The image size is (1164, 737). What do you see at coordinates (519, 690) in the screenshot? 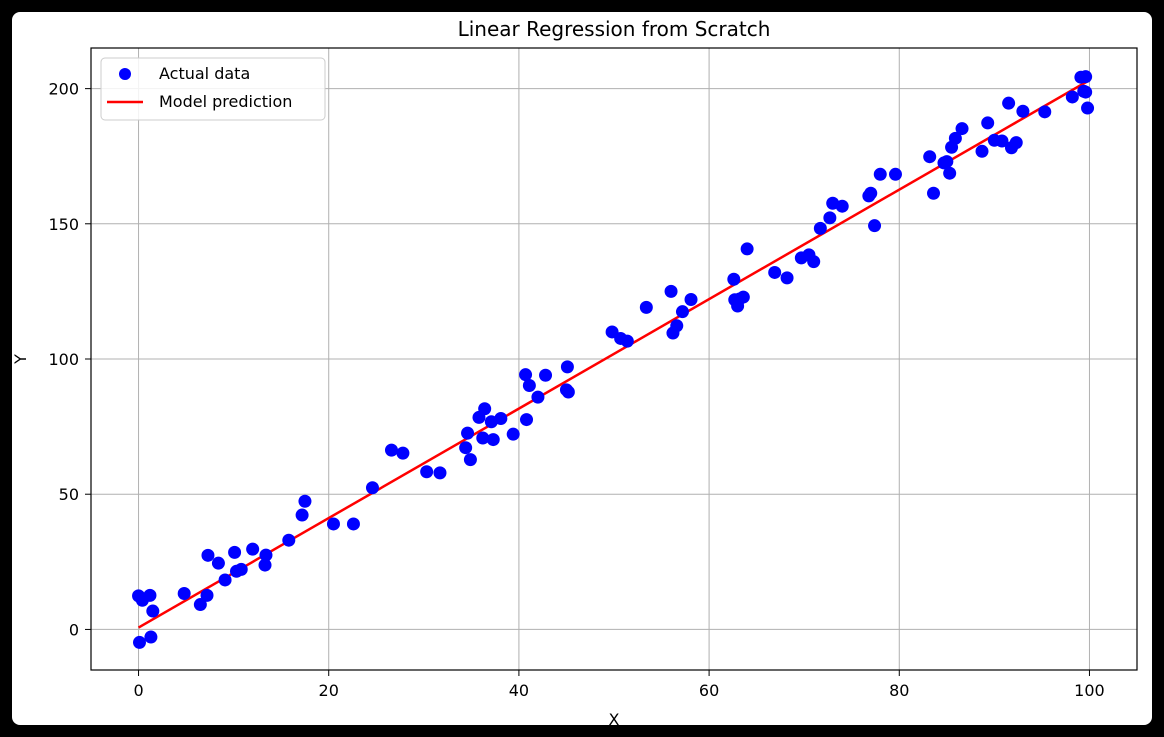
I see `x-tick-label: 40` at bounding box center [519, 690].